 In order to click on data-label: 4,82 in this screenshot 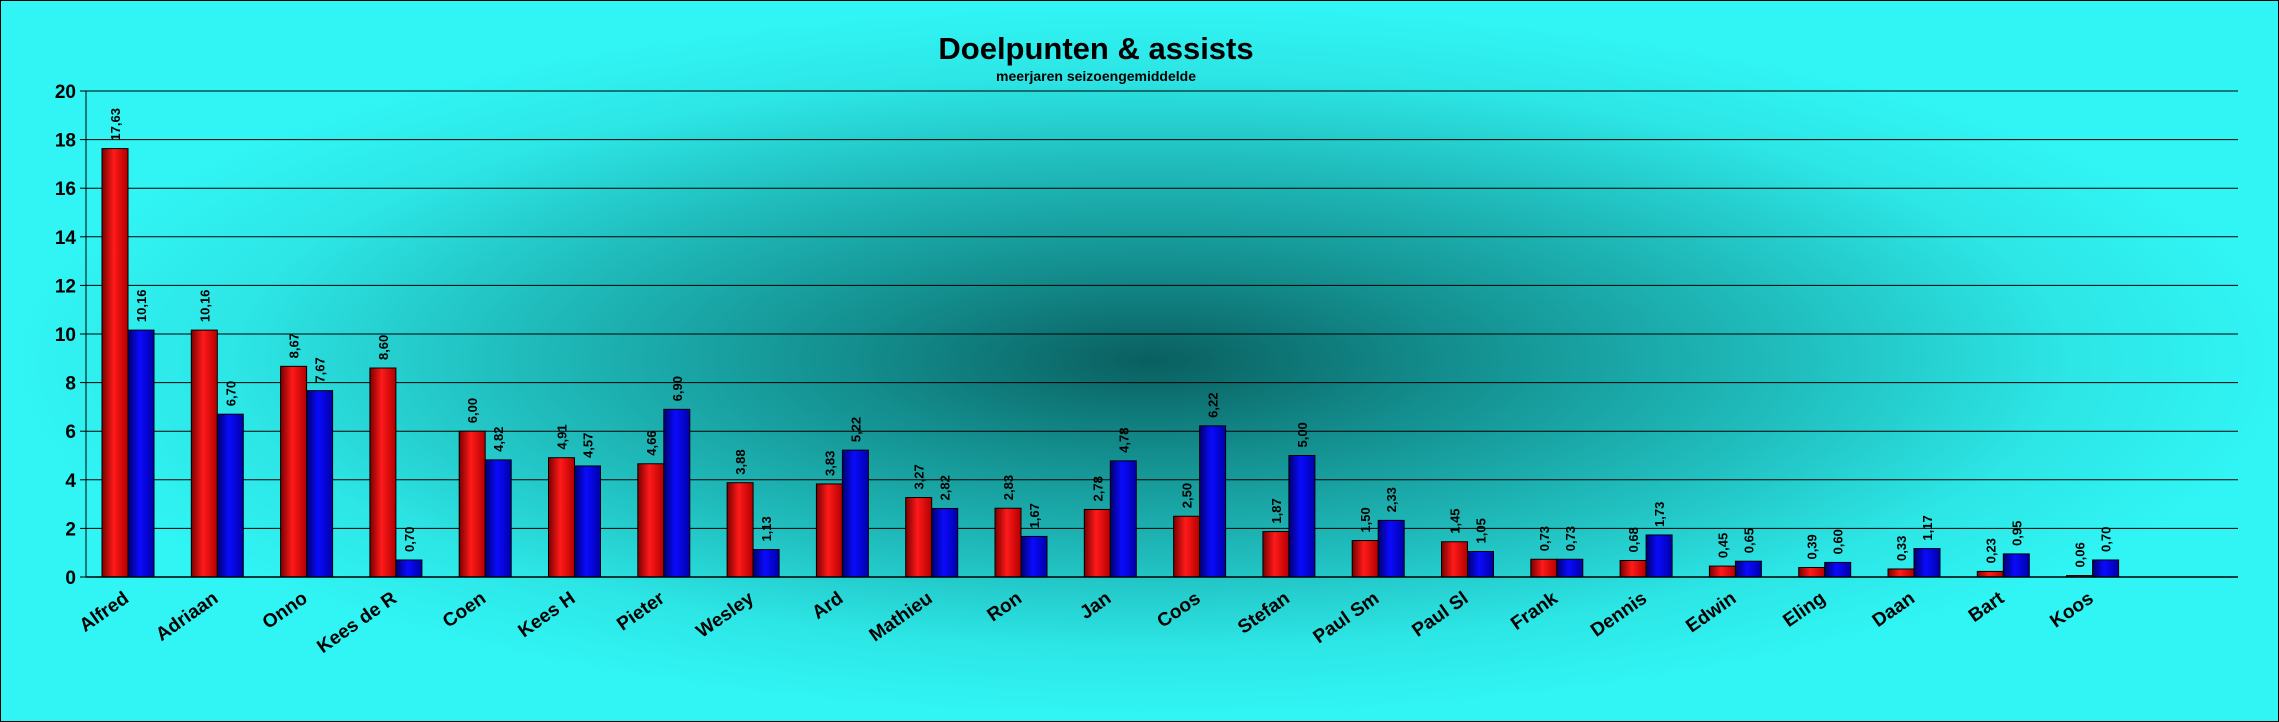, I will do `click(498, 439)`.